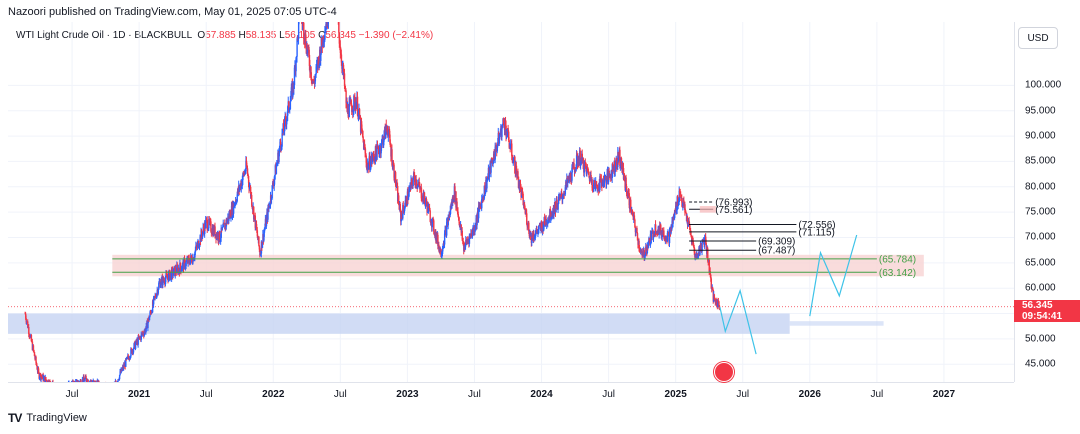 The image size is (1080, 434). What do you see at coordinates (733, 210) in the screenshot?
I see `level-label: (75.561)` at bounding box center [733, 210].